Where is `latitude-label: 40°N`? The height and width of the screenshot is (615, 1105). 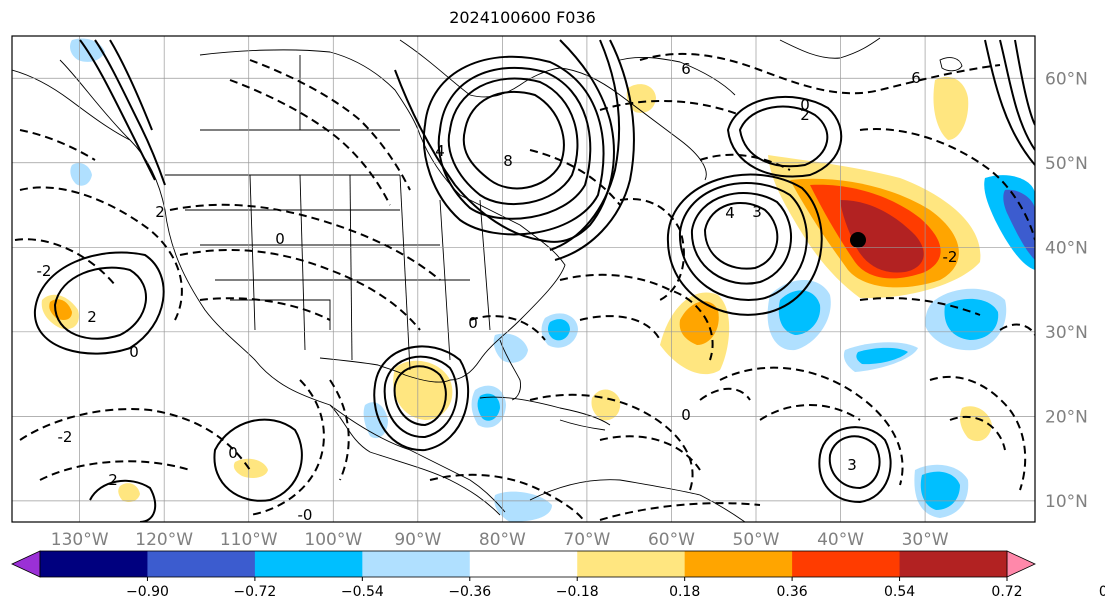 latitude-label: 40°N is located at coordinates (1066, 248).